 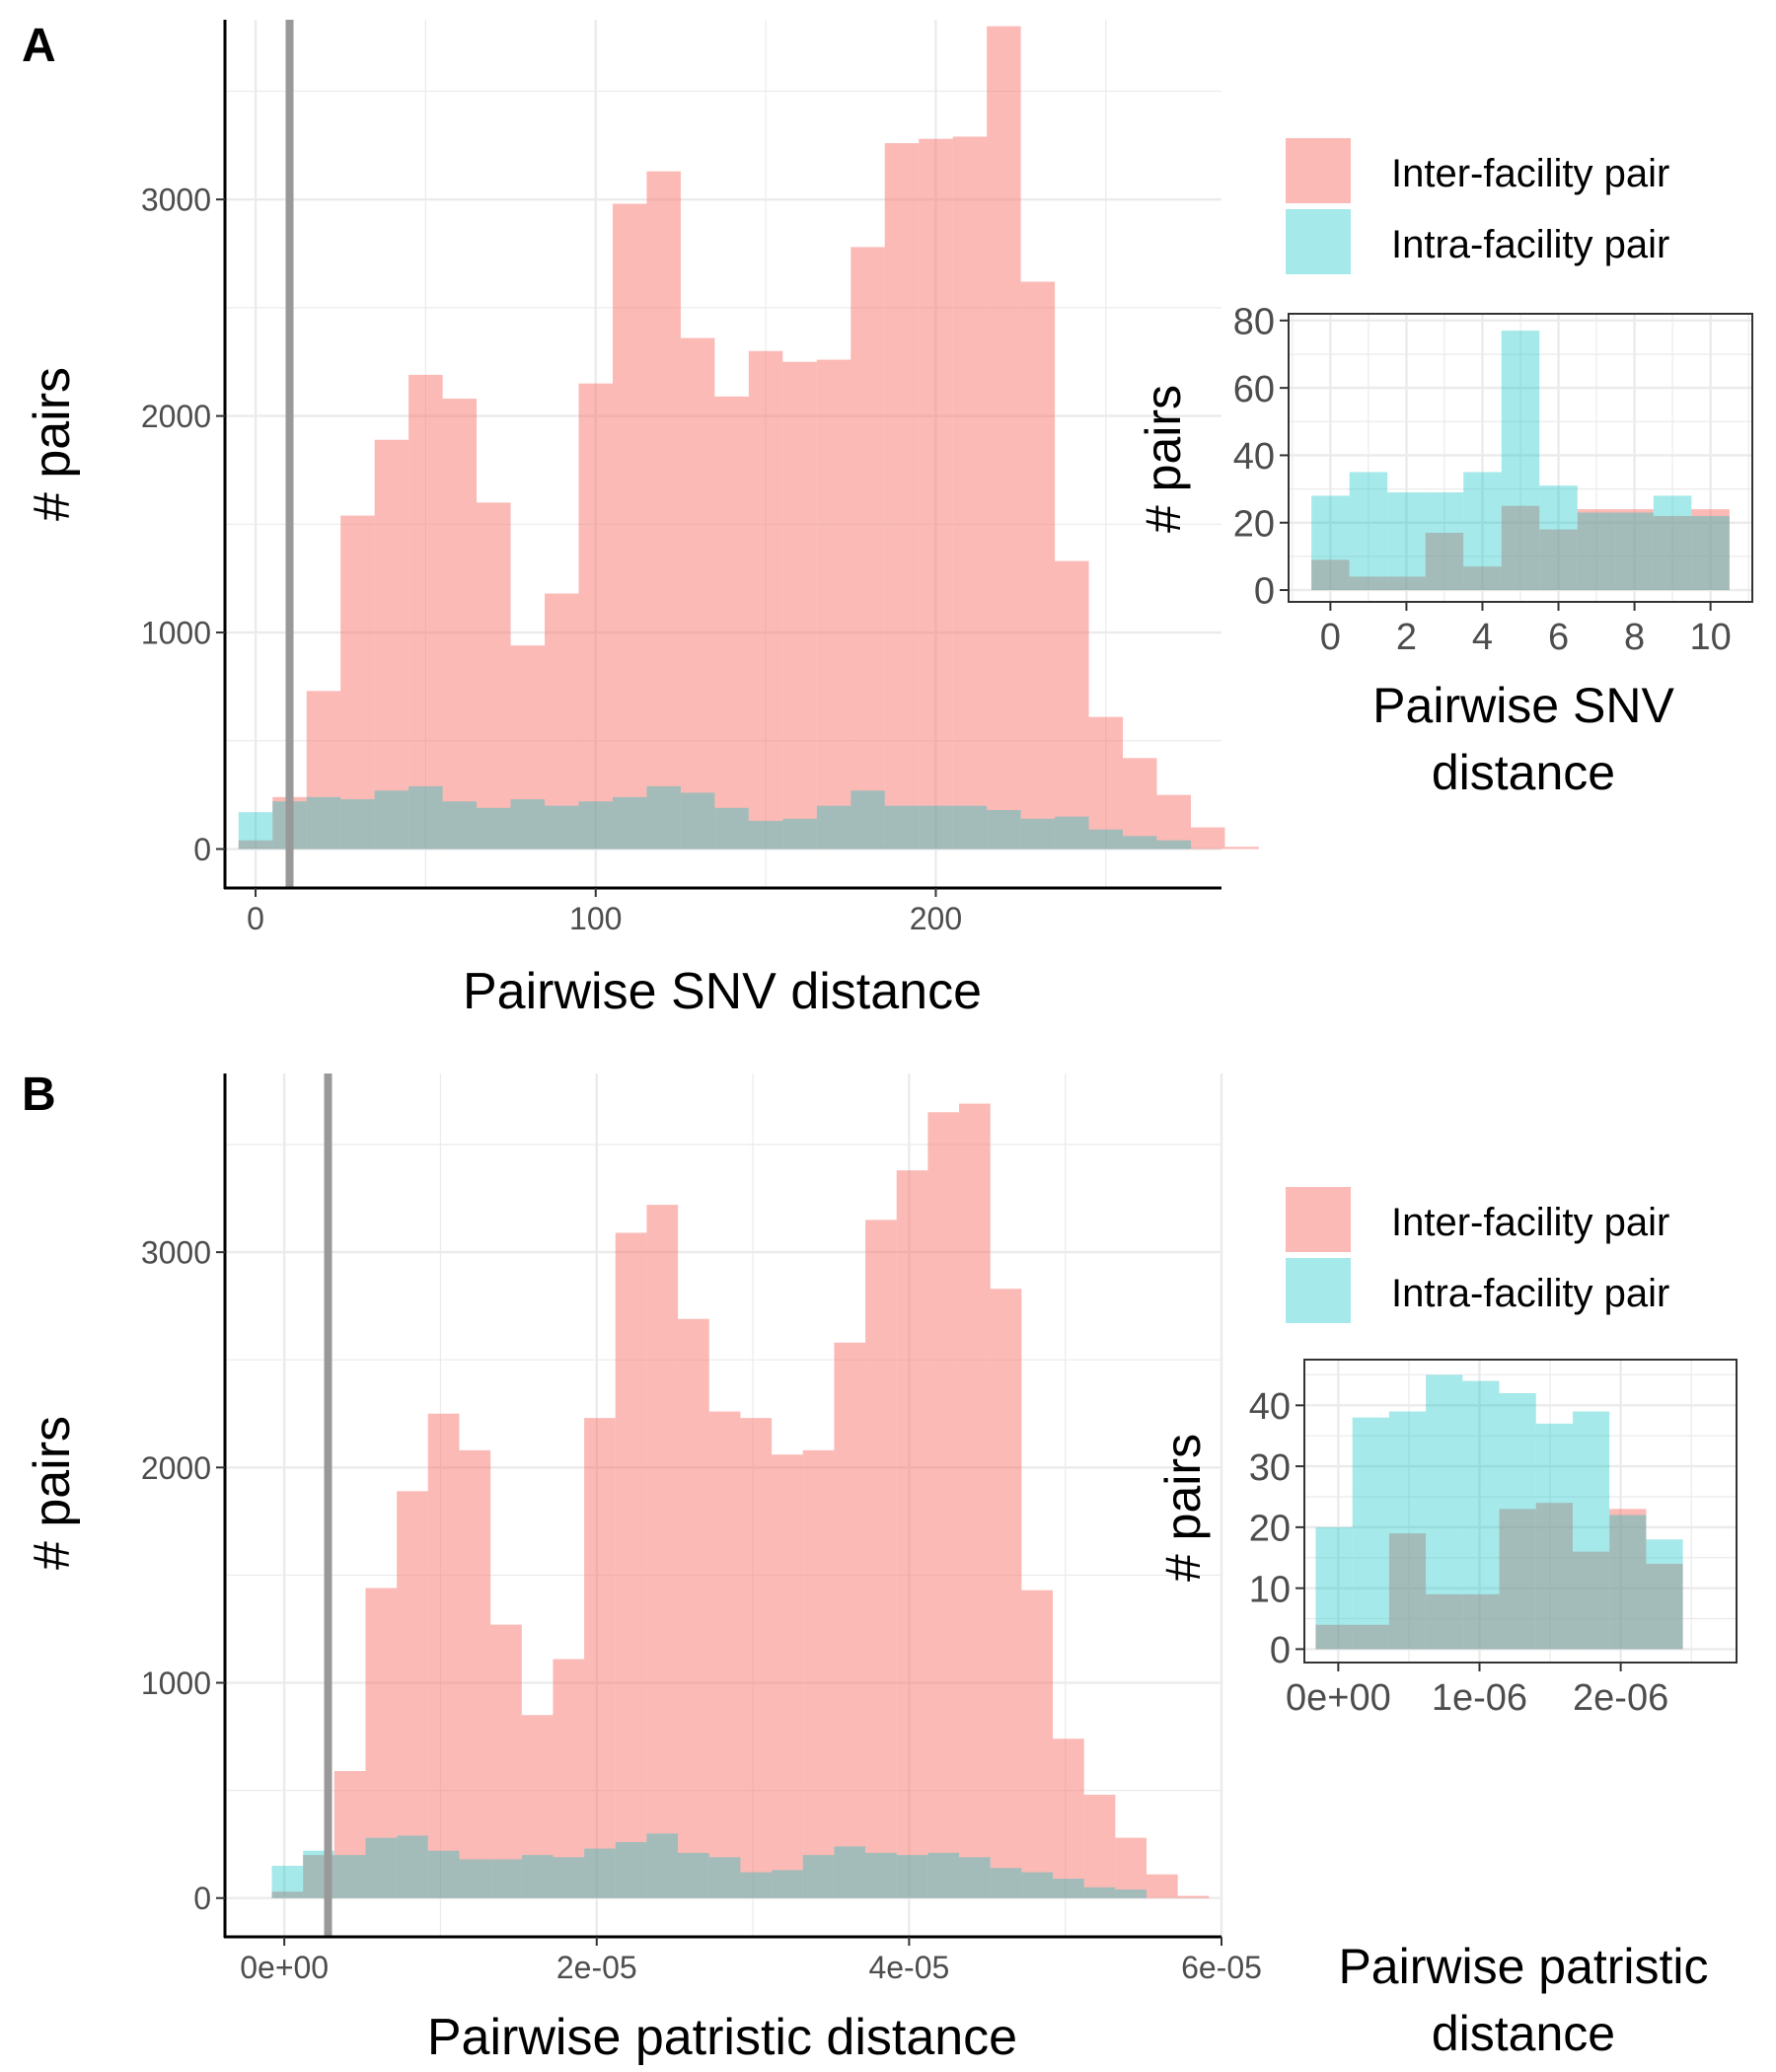 What do you see at coordinates (1270, 1589) in the screenshot?
I see `y-tick-label: 10` at bounding box center [1270, 1589].